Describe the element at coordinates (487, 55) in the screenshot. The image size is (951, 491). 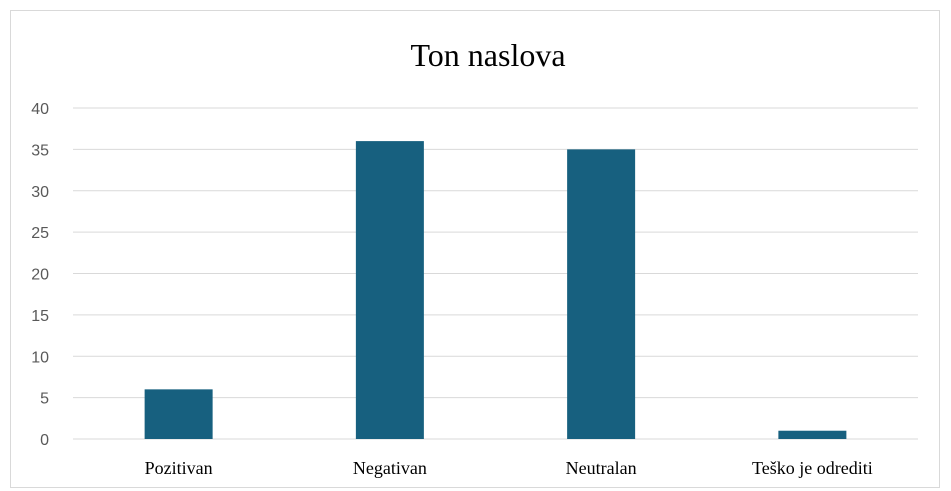
I see `chart-title: Ton naslova` at that location.